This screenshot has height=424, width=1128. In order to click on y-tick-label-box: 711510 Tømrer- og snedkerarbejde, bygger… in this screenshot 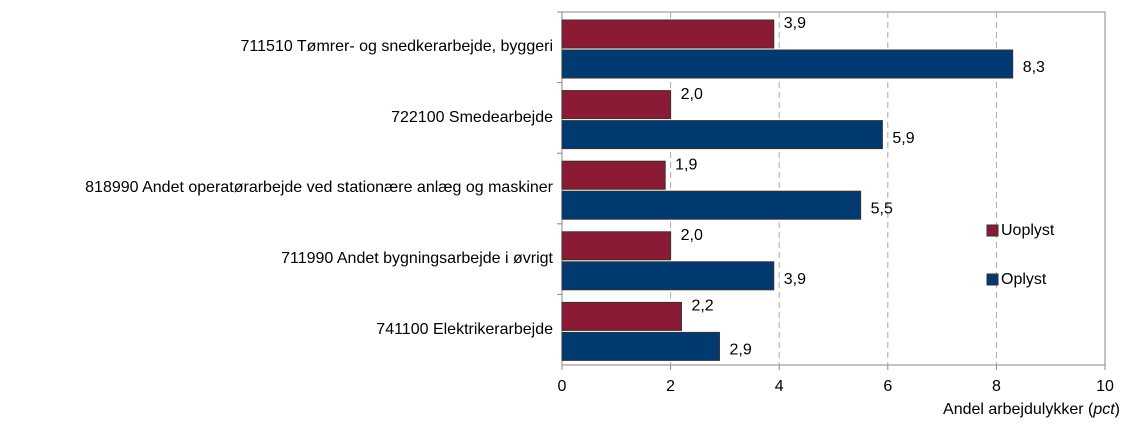, I will do `click(276, 47)`.